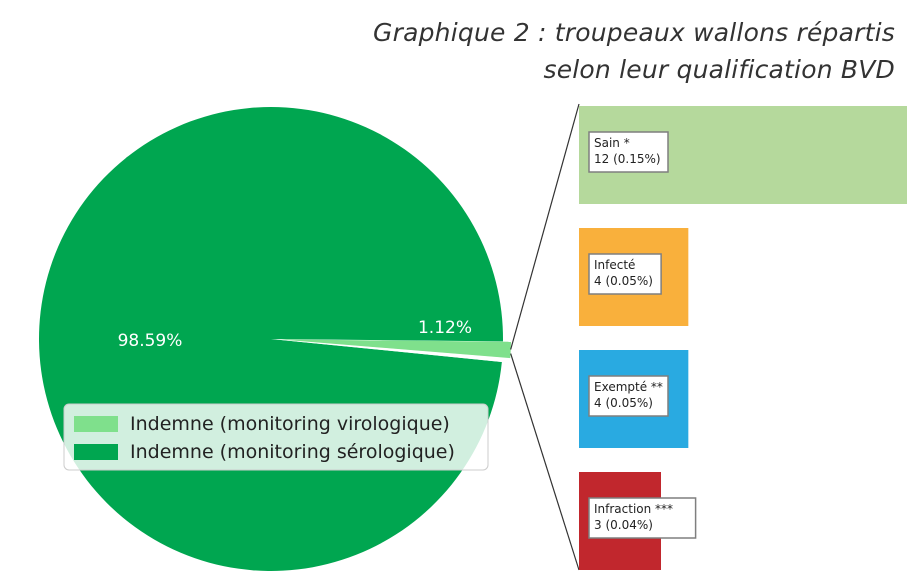  What do you see at coordinates (634, 32) in the screenshot?
I see `chart-title-line-1: Graphique 2 : troupeaux wallons répartis` at bounding box center [634, 32].